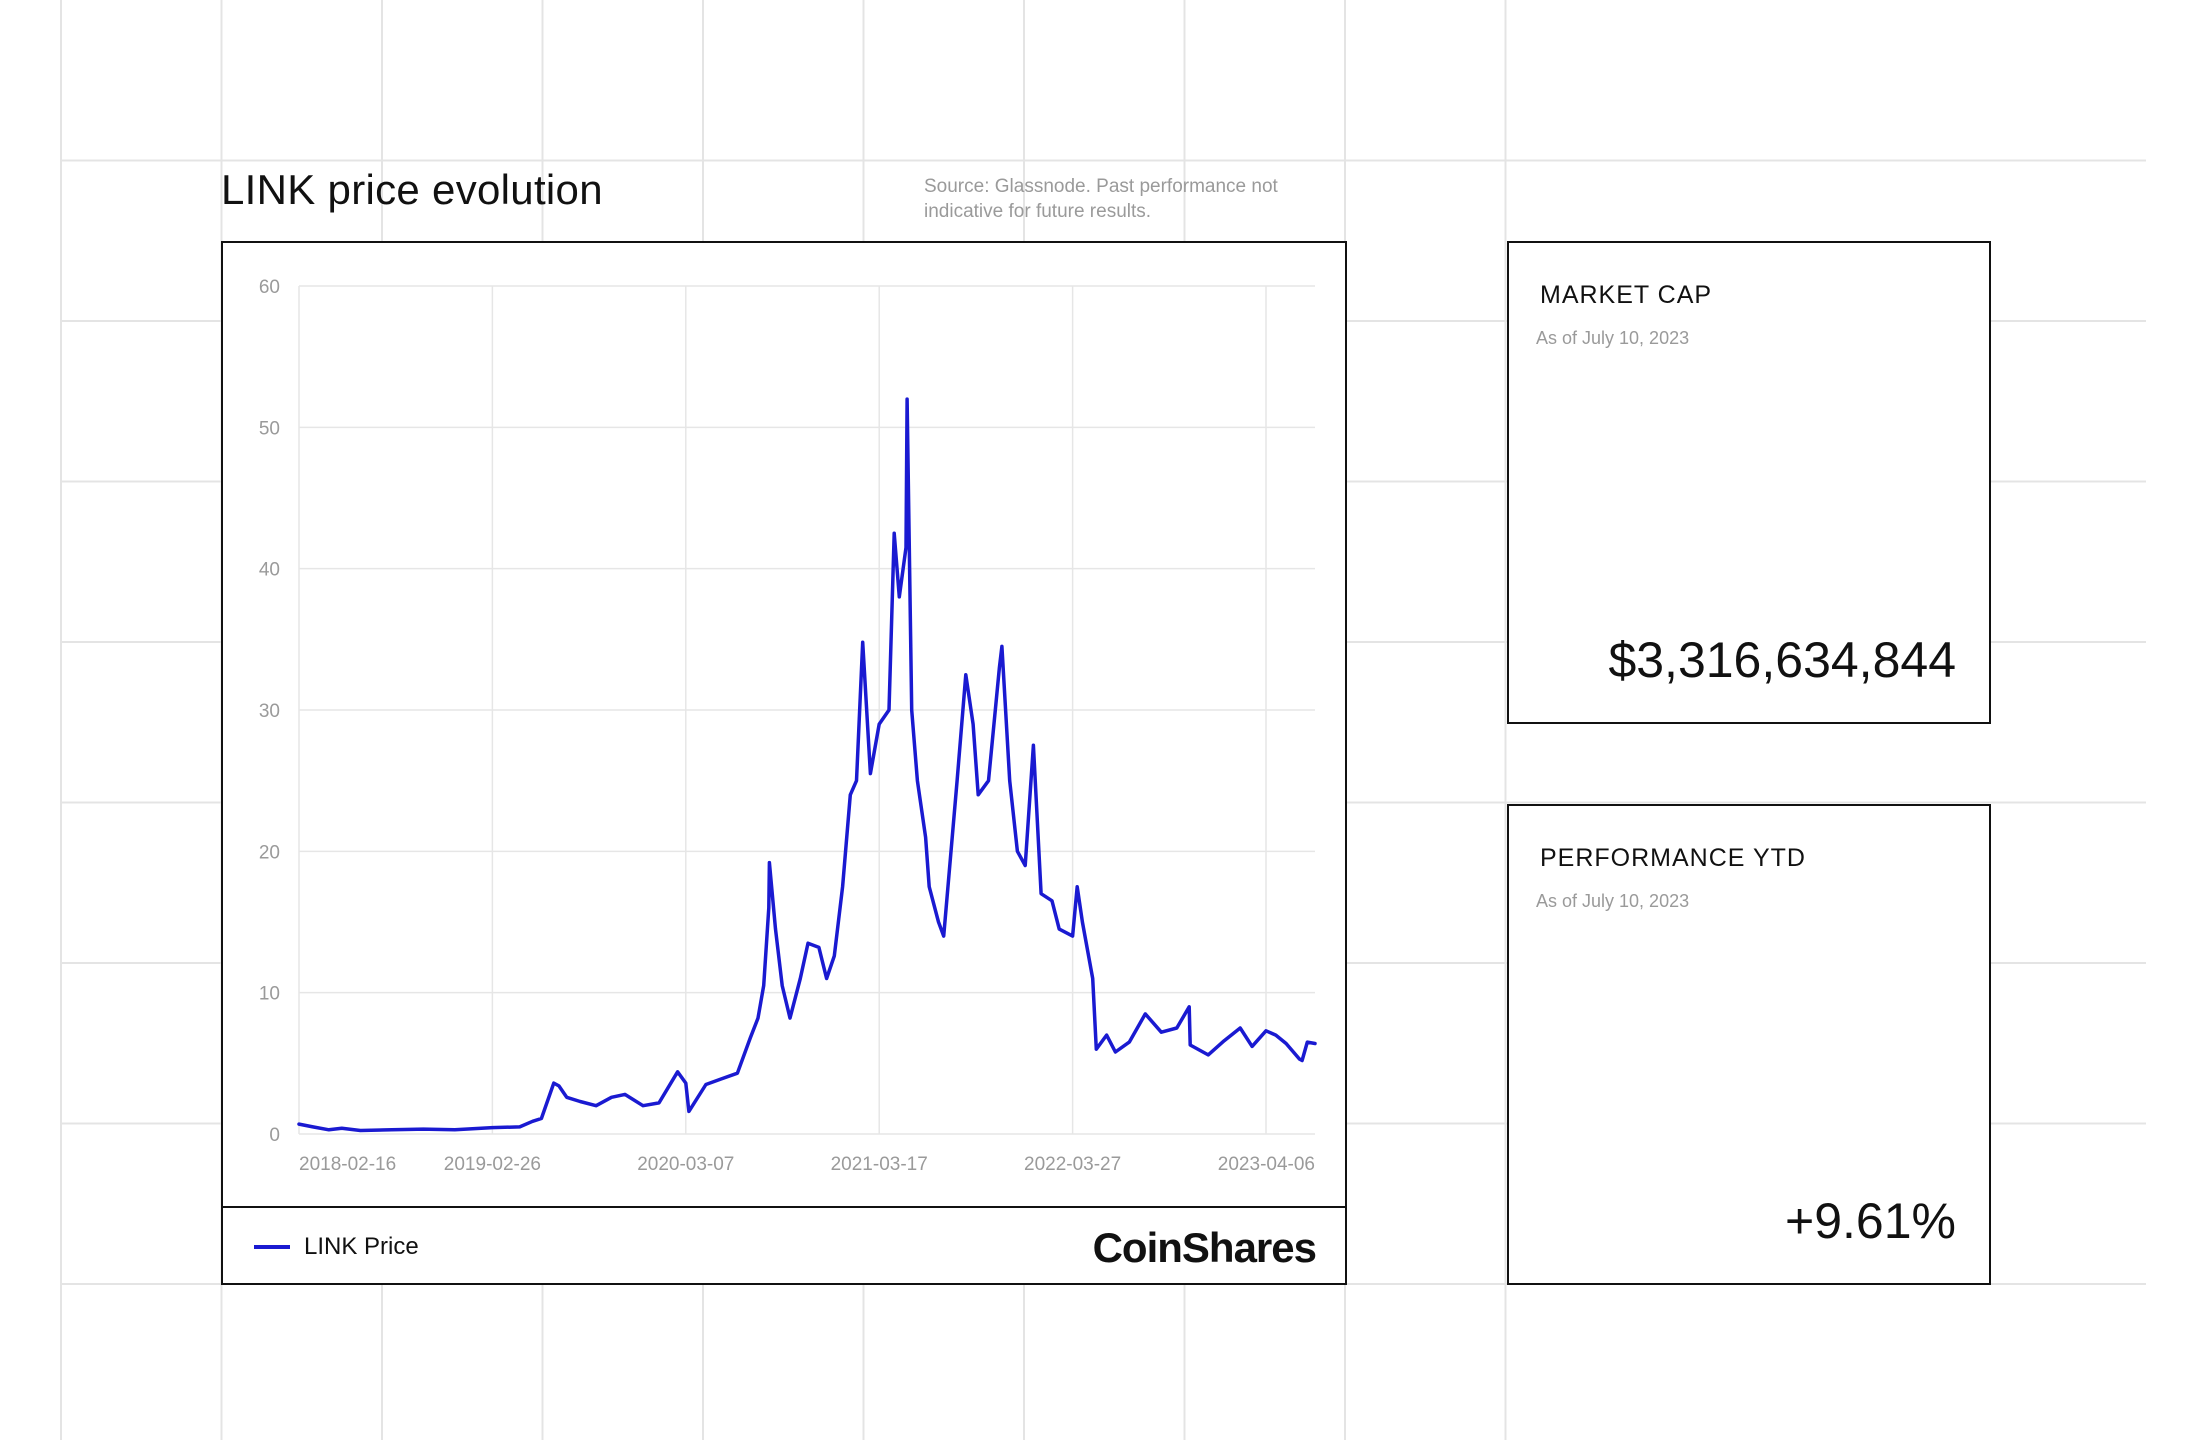  Describe the element at coordinates (272, 1247) in the screenshot. I see `legend-swatch` at that location.